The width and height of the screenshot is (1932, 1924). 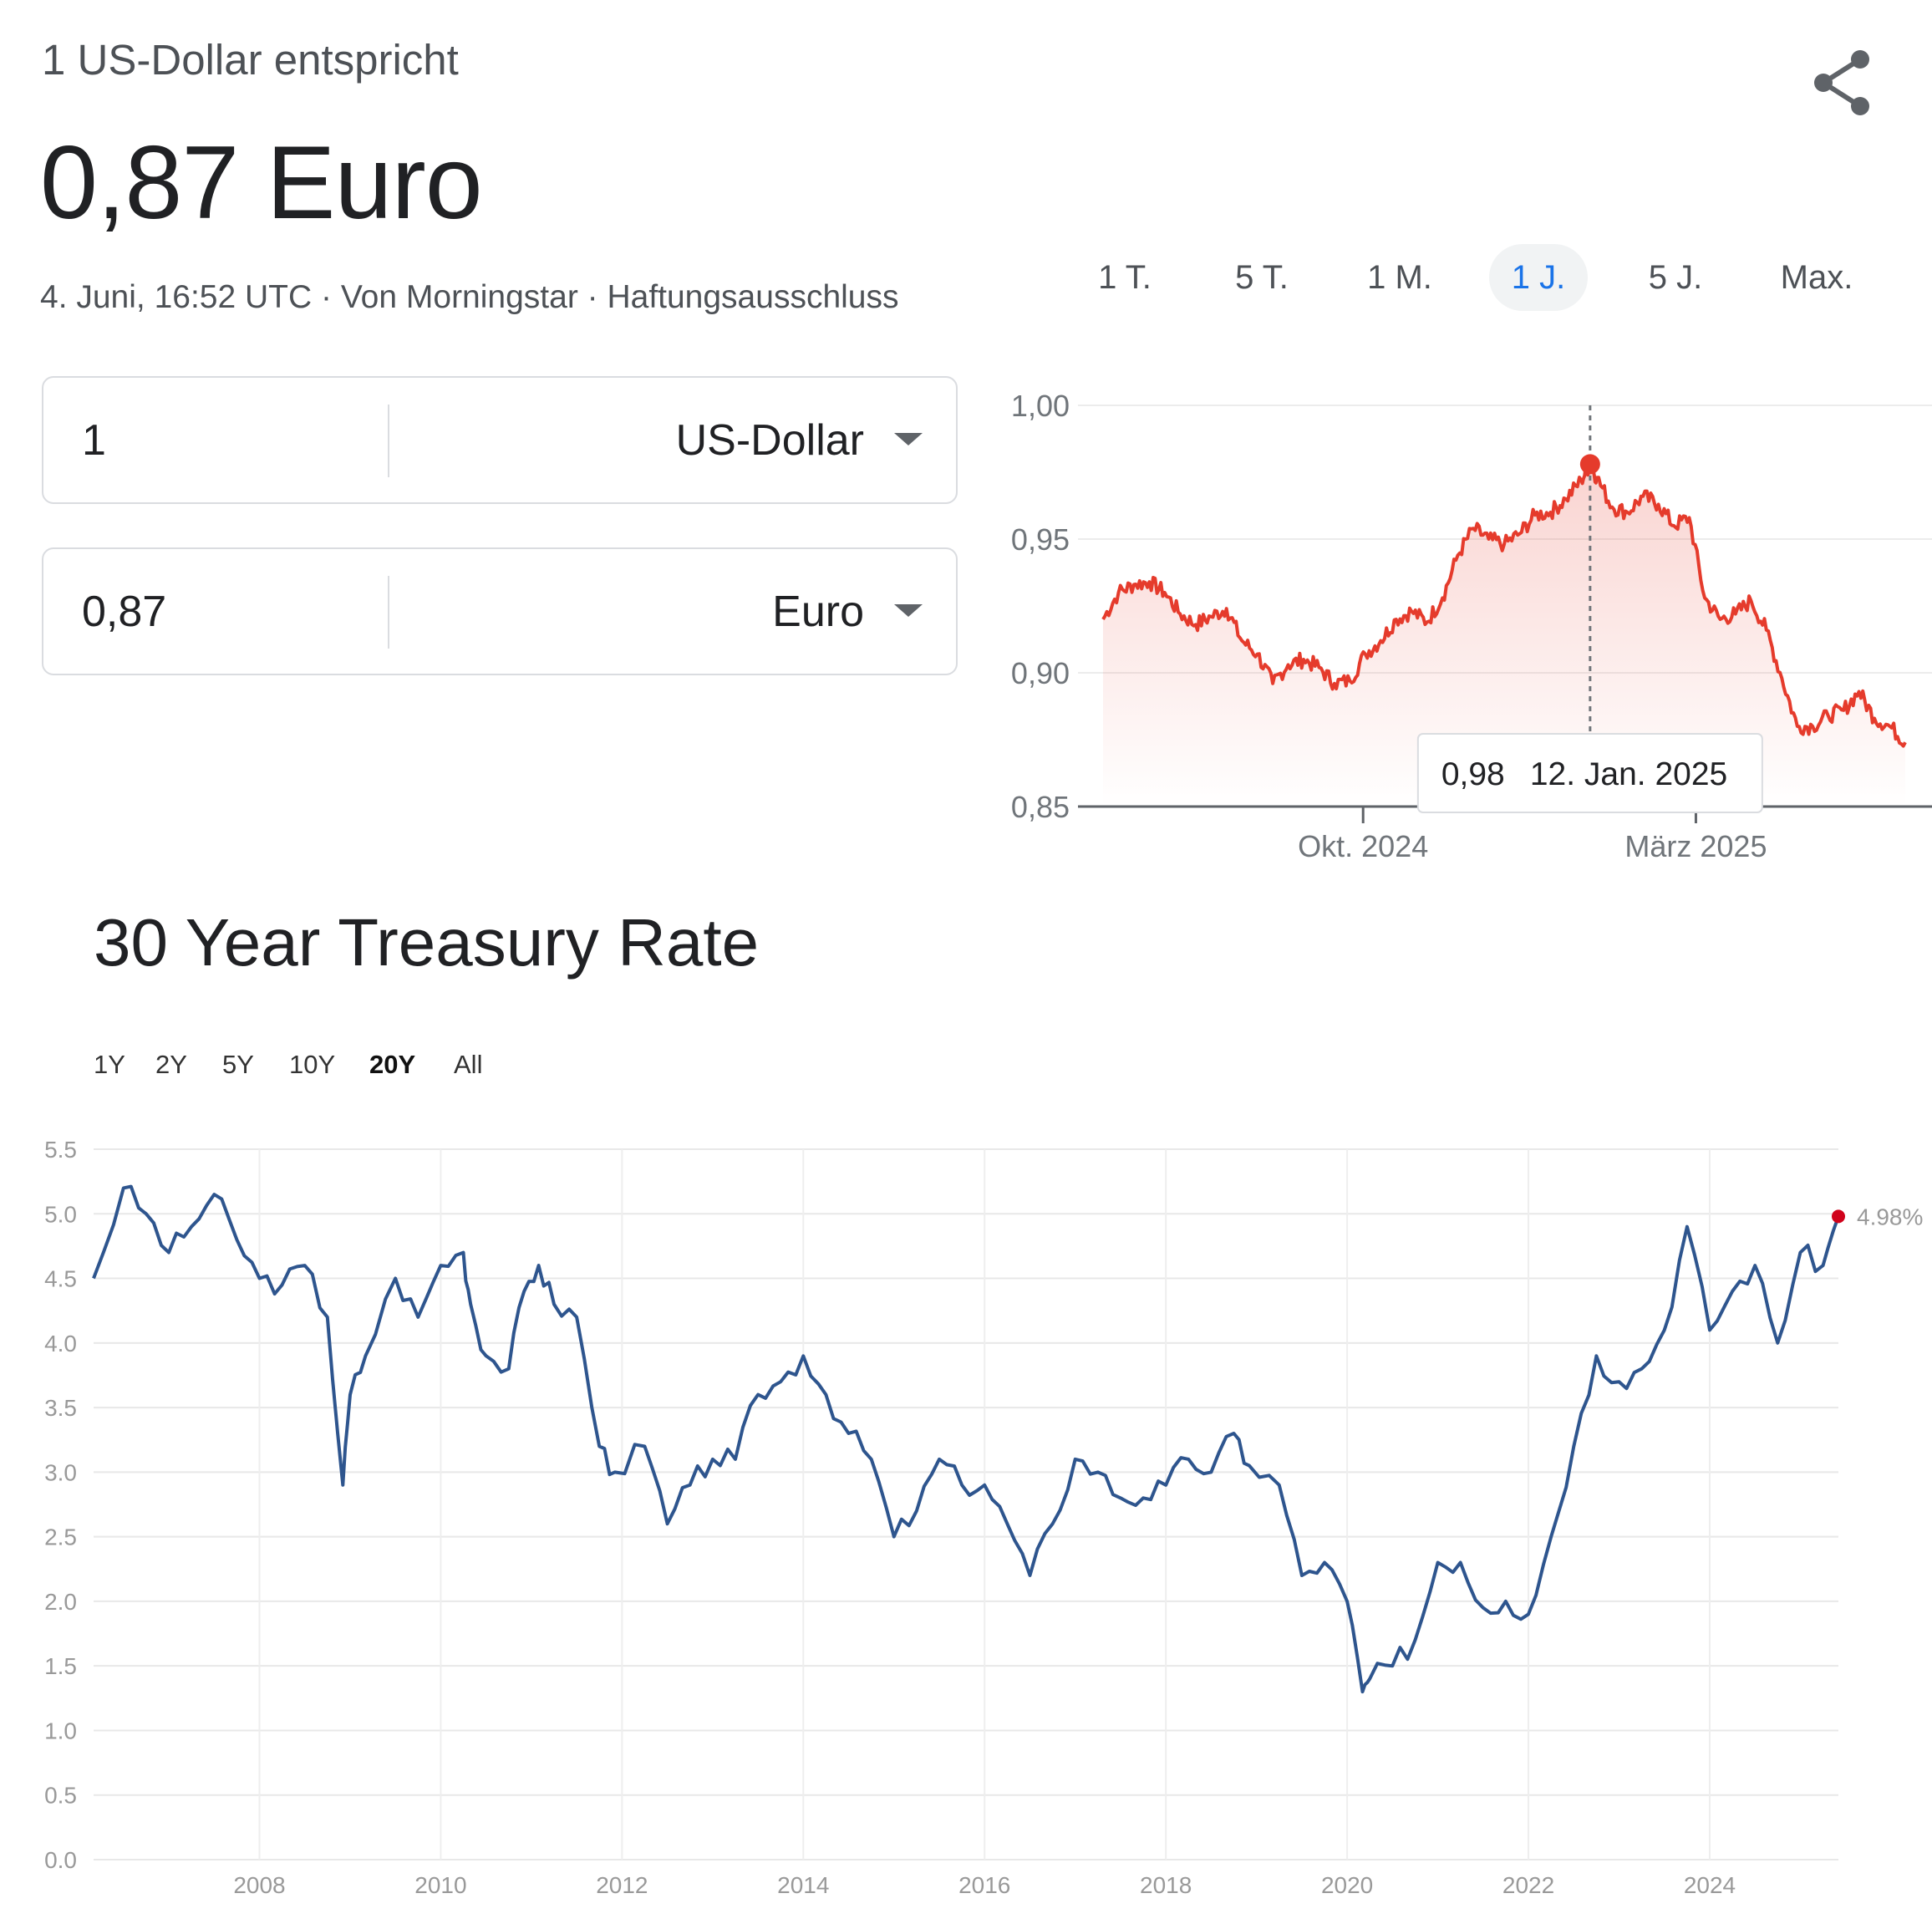 I want to click on treasury-range-tab: All, so click(x=468, y=1064).